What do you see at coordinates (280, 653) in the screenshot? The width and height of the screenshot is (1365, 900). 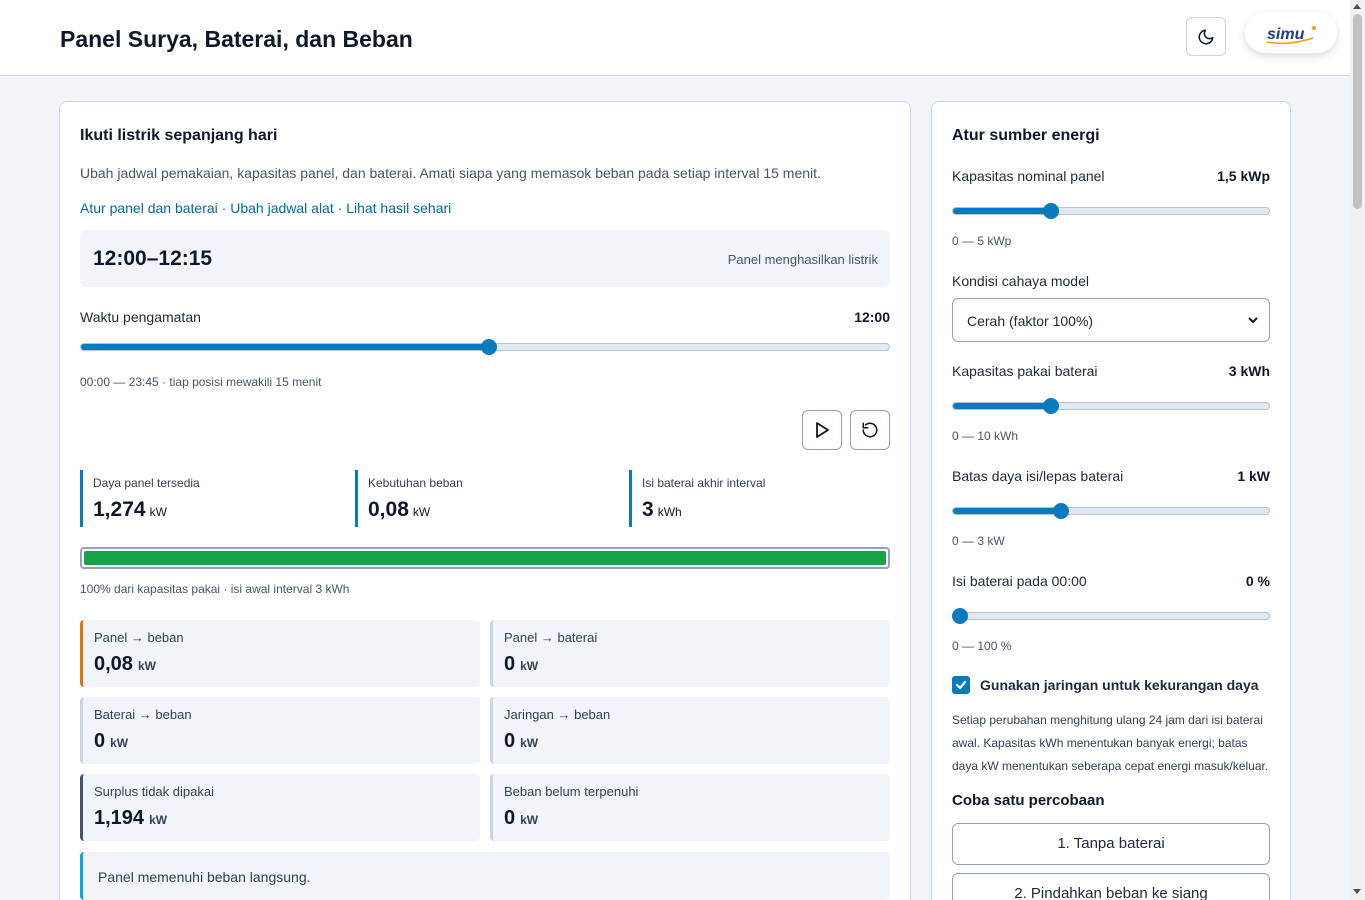 I see `flow-panel-to-load: Panel → beban 0,08 kW` at bounding box center [280, 653].